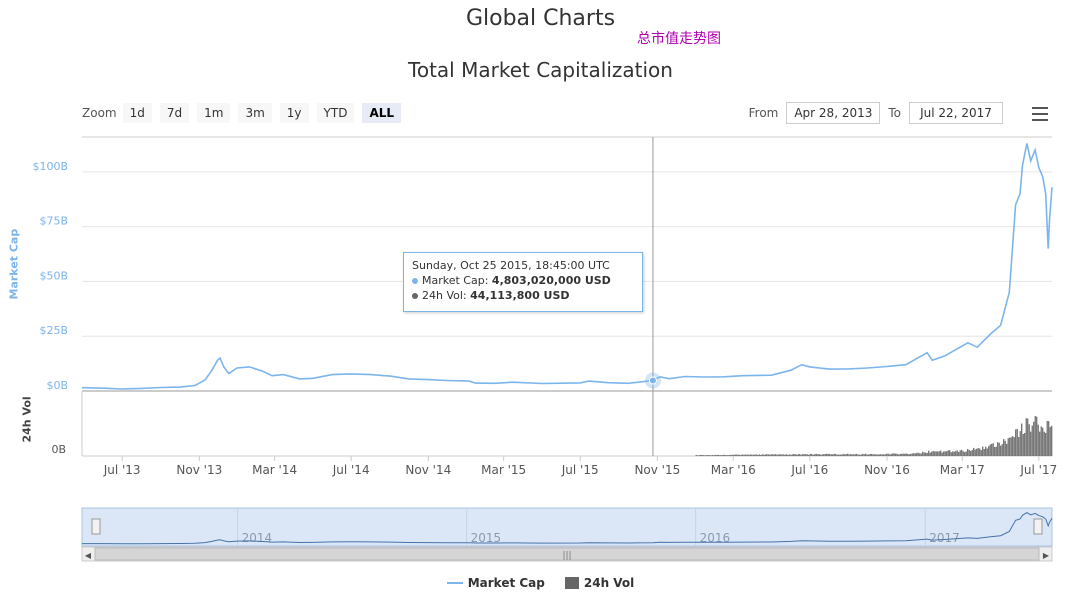  What do you see at coordinates (944, 538) in the screenshot?
I see `navigator-year-label: 2017` at bounding box center [944, 538].